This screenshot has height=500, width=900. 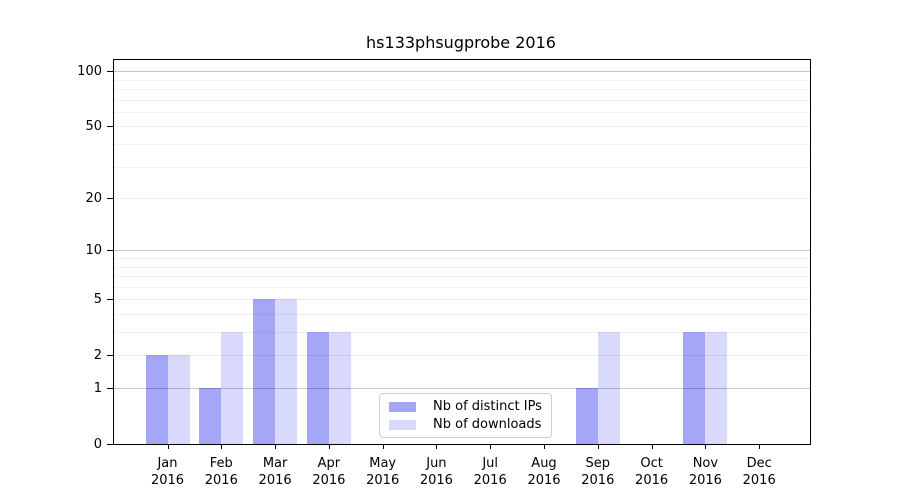 What do you see at coordinates (329, 472) in the screenshot?
I see `x-tick-label-apr-2016: Apr 2016` at bounding box center [329, 472].